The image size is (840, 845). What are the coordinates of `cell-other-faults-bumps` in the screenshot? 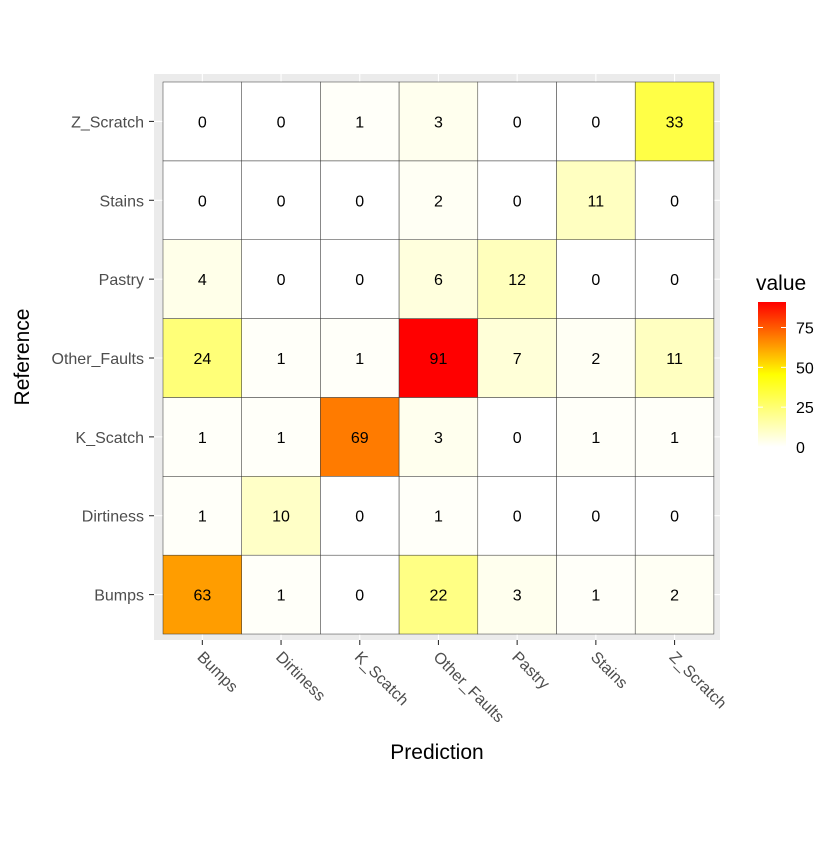 It's located at (202, 358).